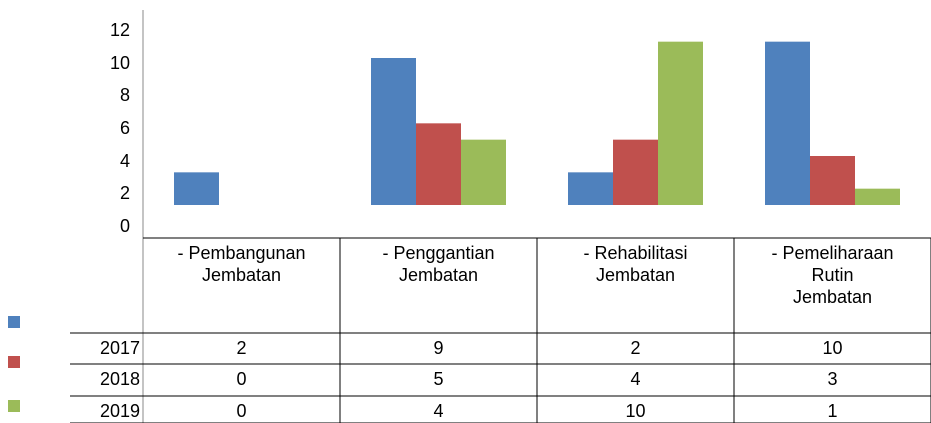 This screenshot has height=423, width=931. Describe the element at coordinates (438, 379) in the screenshot. I see `table-cell: 5` at that location.